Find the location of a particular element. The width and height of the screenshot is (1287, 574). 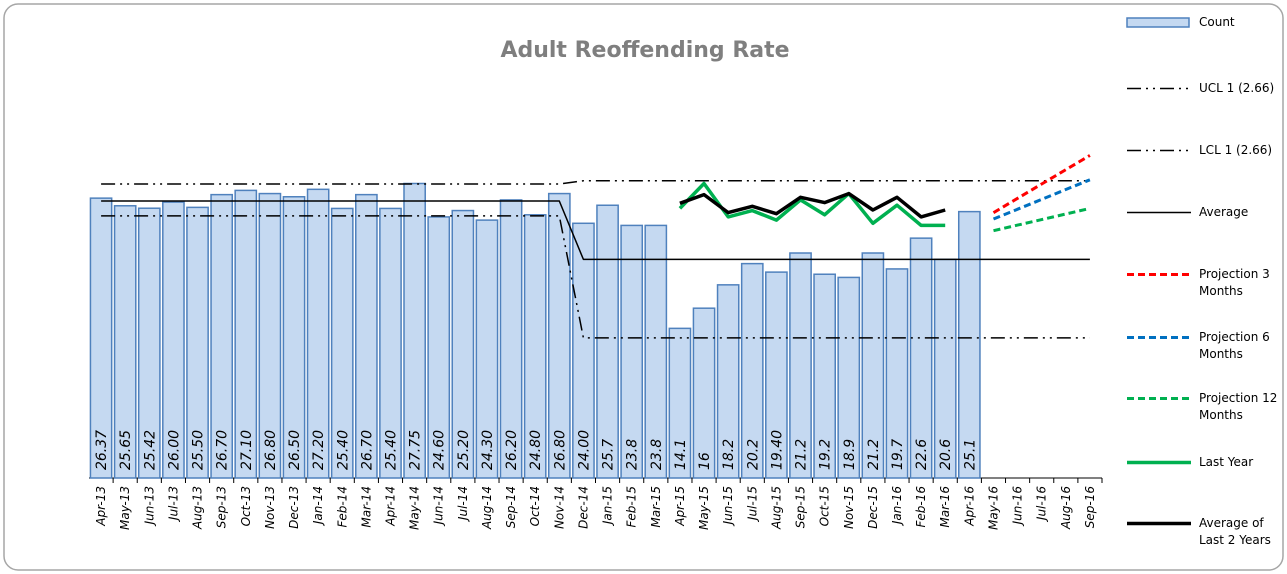

bar-value-label: 18.9 is located at coordinates (850, 454).